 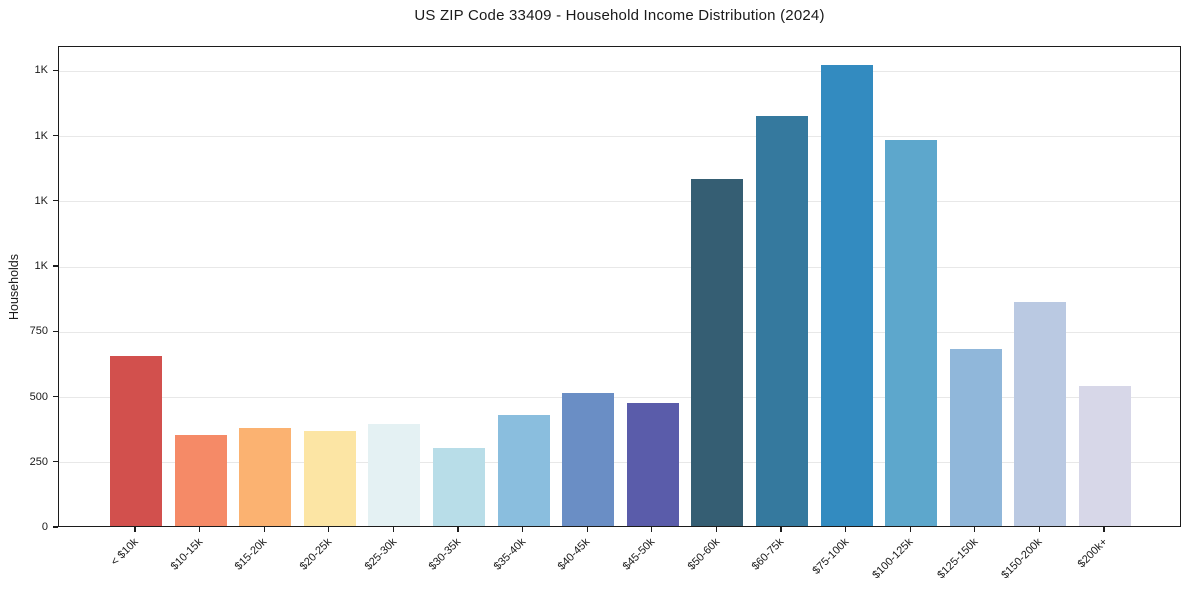 I want to click on bar-45-50k, so click(x=652, y=464).